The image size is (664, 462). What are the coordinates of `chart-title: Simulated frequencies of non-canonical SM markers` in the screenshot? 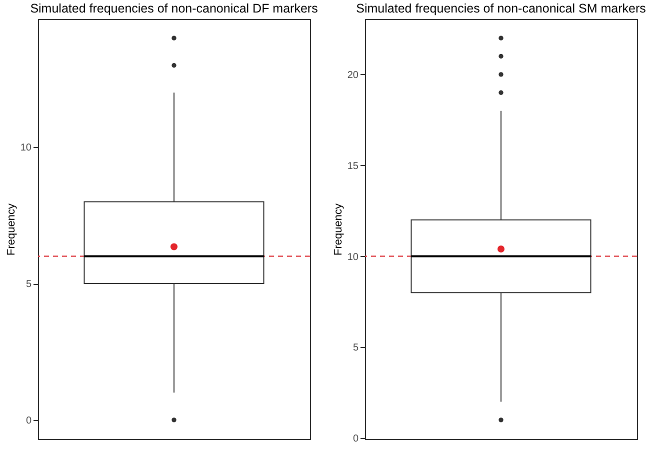 It's located at (501, 9).